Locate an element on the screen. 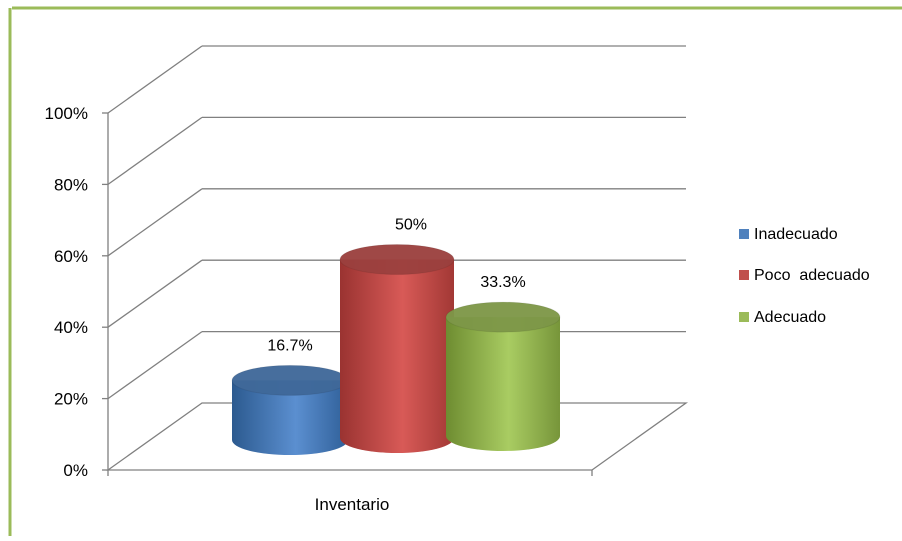  data-label-poco-adecuado: 50% is located at coordinates (411, 225).